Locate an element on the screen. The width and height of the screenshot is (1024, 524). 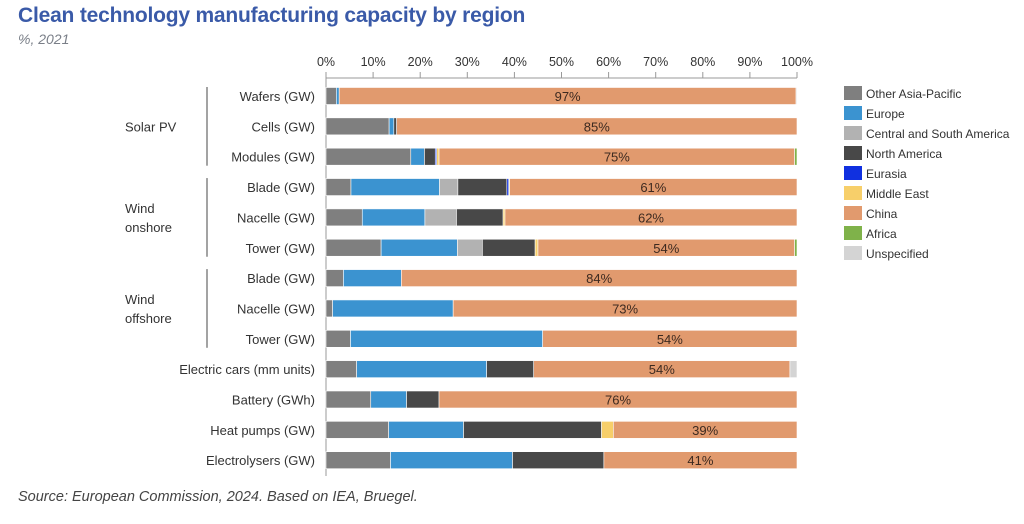
y-category-label: Heat pumps (GW) is located at coordinates (262, 430).